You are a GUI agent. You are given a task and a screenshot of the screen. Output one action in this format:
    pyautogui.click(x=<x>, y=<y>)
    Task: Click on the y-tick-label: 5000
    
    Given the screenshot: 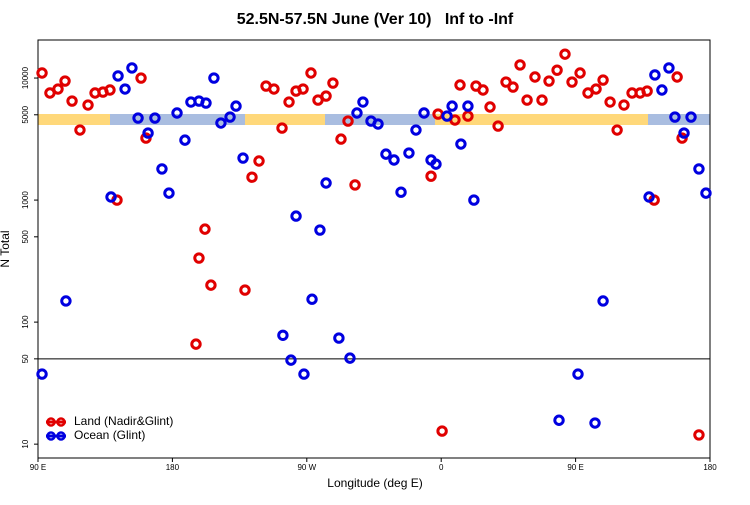 What is the action you would take?
    pyautogui.click(x=25, y=114)
    